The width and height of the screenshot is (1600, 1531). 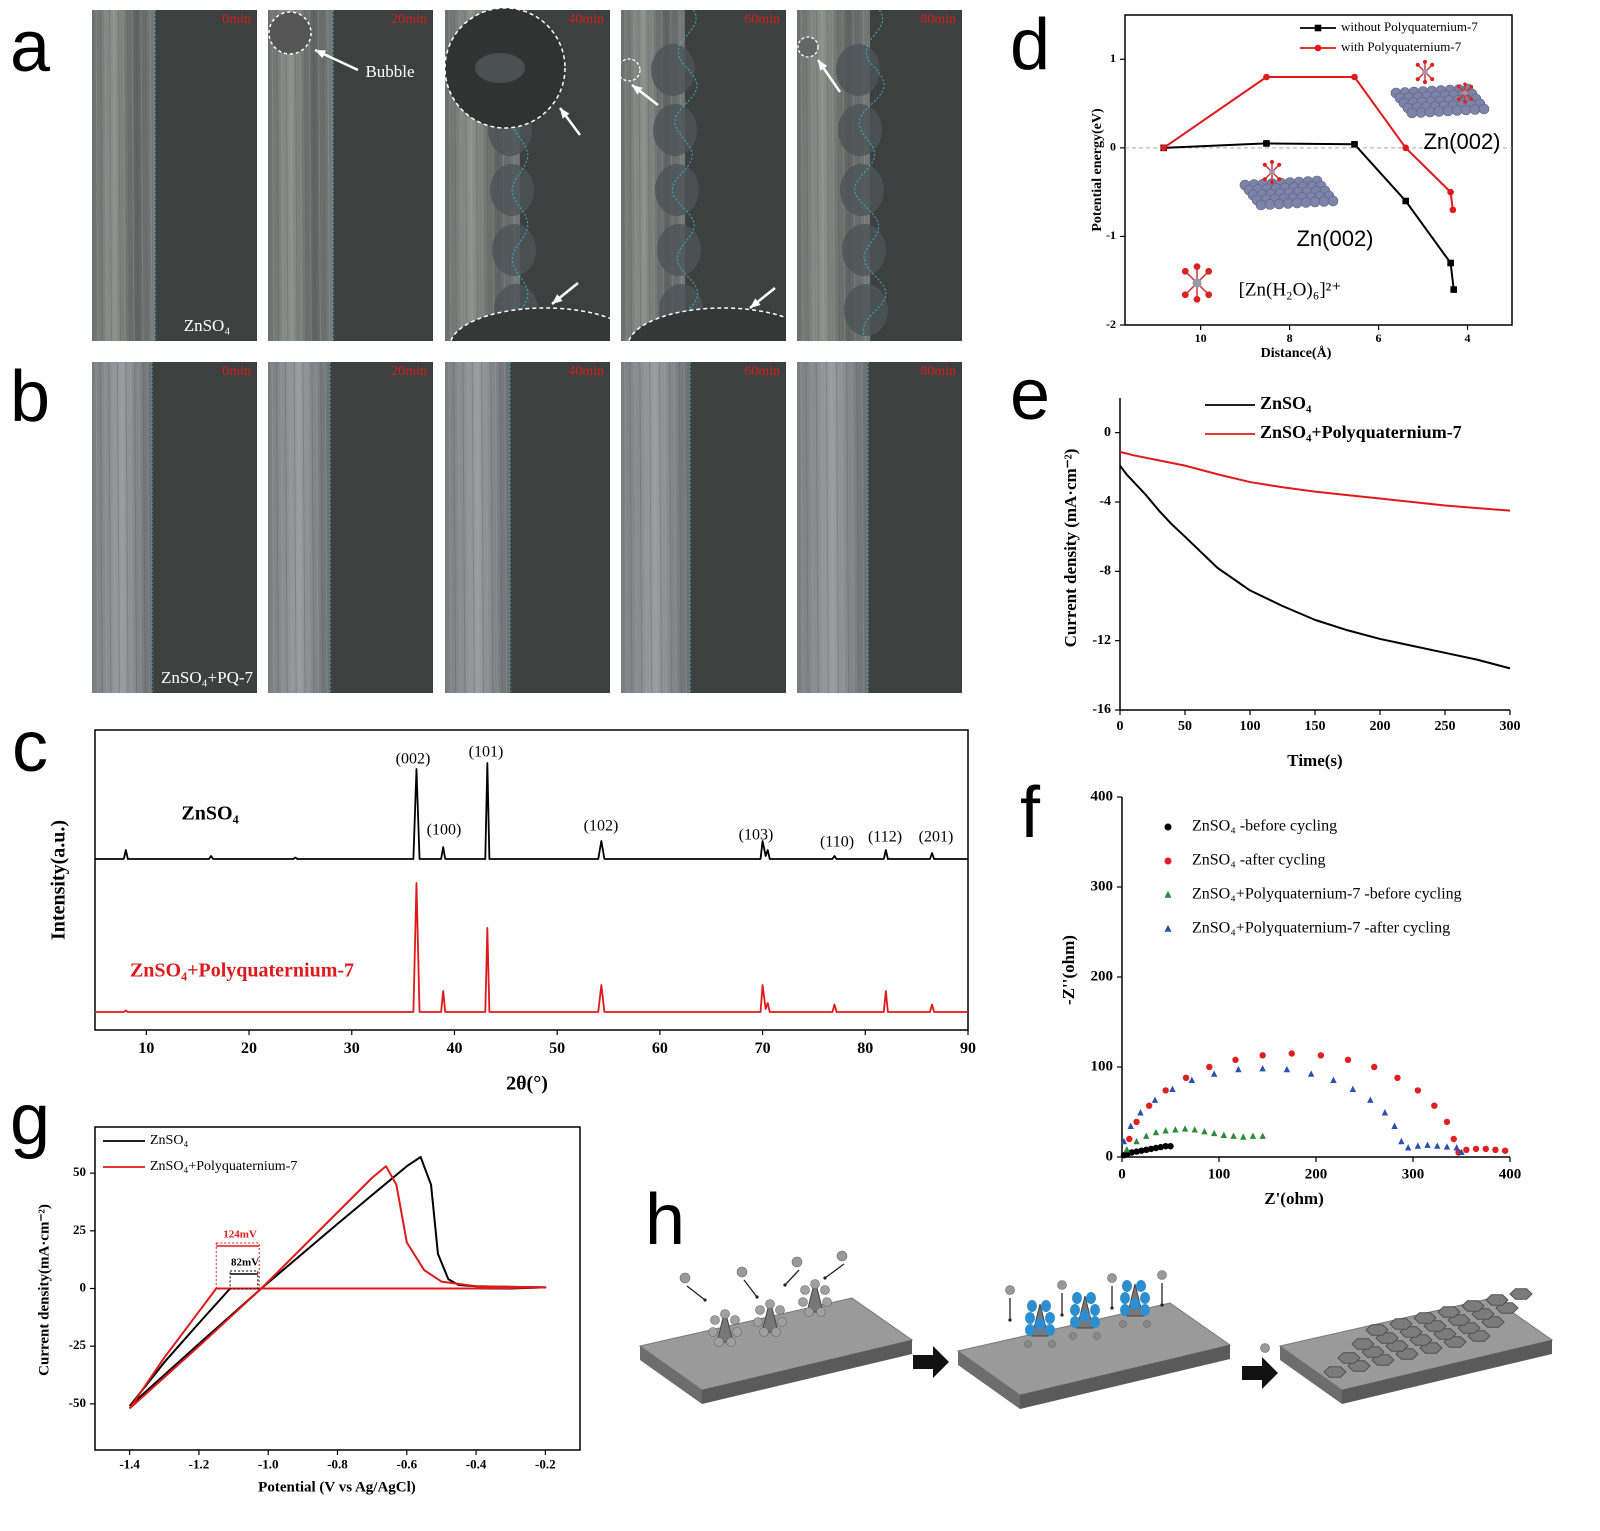 I want to click on small-arrow, so click(x=792, y=1277).